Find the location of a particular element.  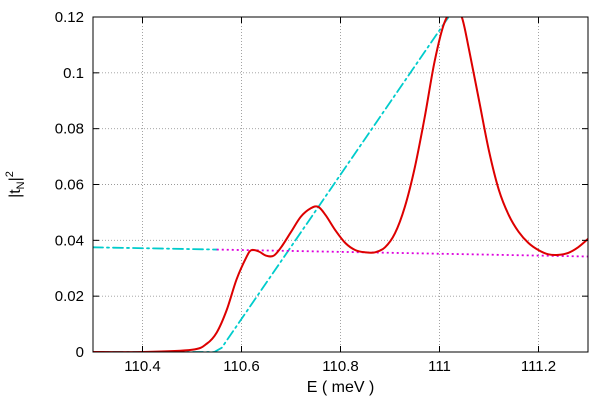

y-axis-label-superscript: 2 is located at coordinates (10, 174).